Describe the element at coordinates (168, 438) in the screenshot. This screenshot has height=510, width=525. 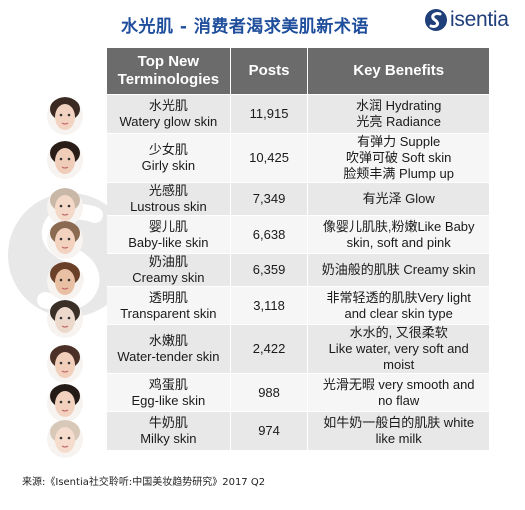
I see `term-english: Milky skin` at that location.